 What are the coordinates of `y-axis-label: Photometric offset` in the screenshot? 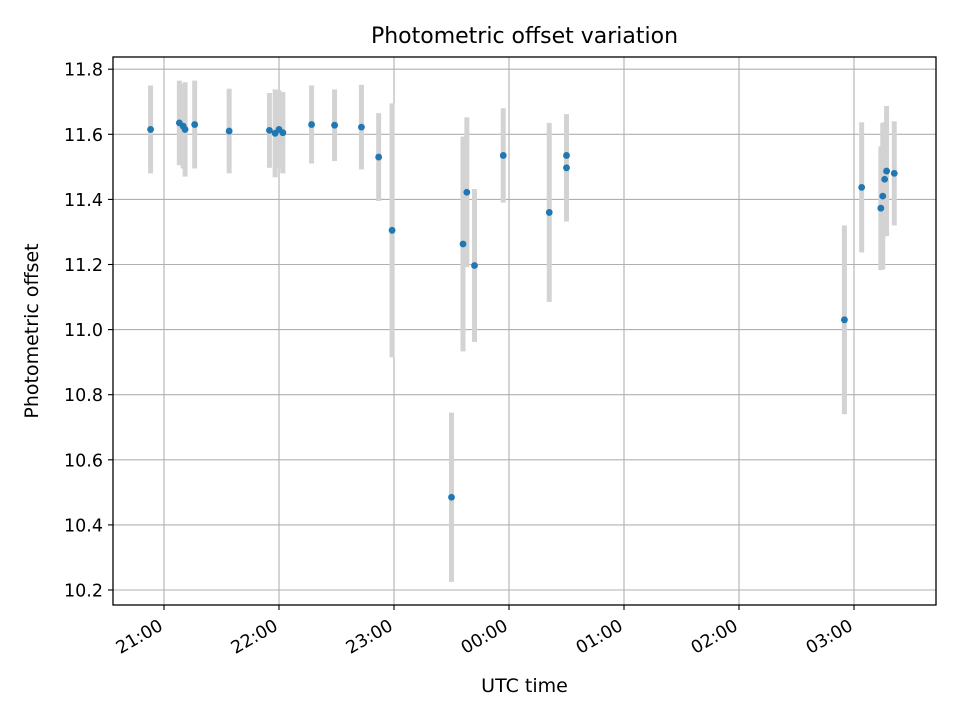 It's located at (32, 330).